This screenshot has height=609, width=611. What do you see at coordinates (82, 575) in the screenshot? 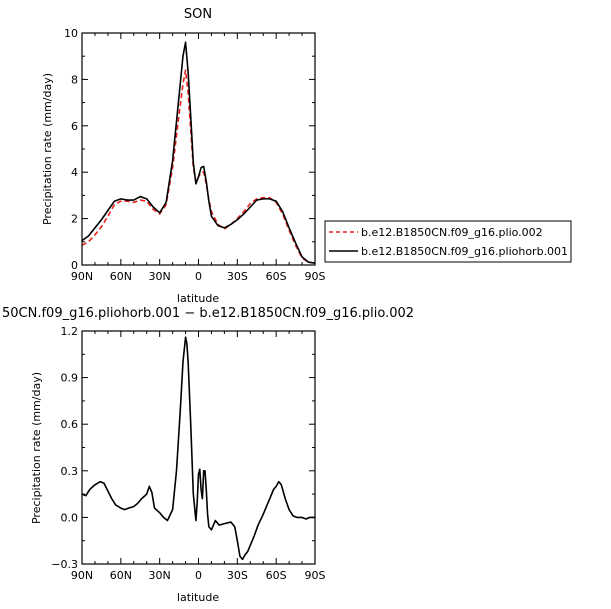
I see `bottom-xtick-label-0: 90N` at bounding box center [82, 575].